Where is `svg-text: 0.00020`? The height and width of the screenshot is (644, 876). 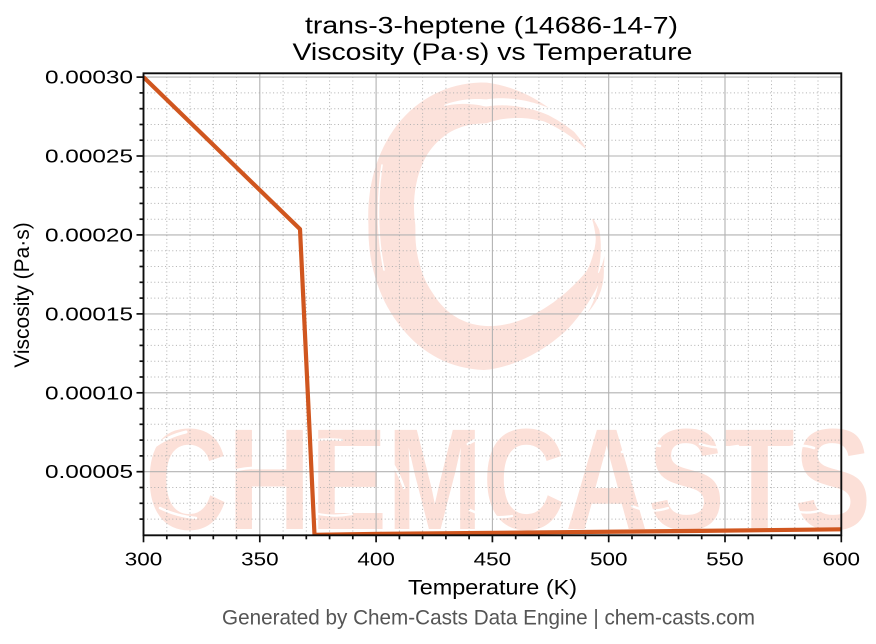 svg-text: 0.00020 is located at coordinates (89, 235).